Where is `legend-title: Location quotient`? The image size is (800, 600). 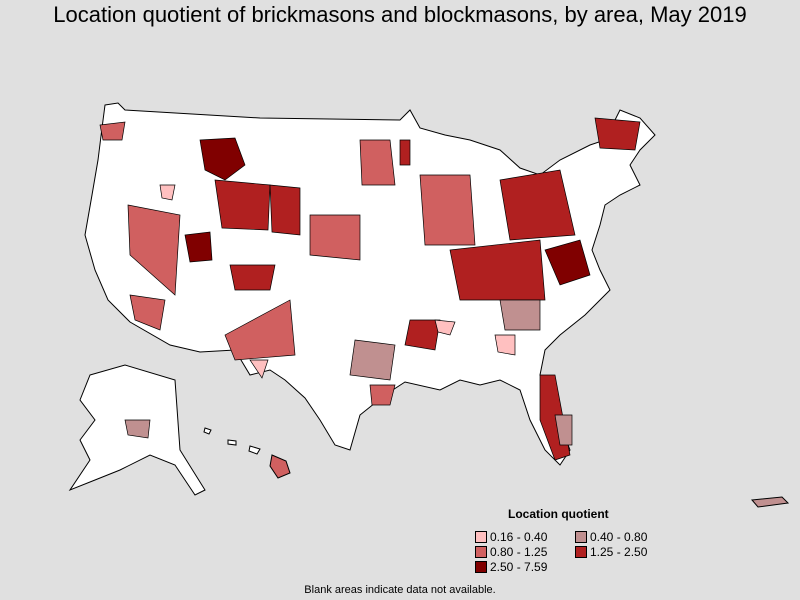 legend-title: Location quotient is located at coordinates (558, 514).